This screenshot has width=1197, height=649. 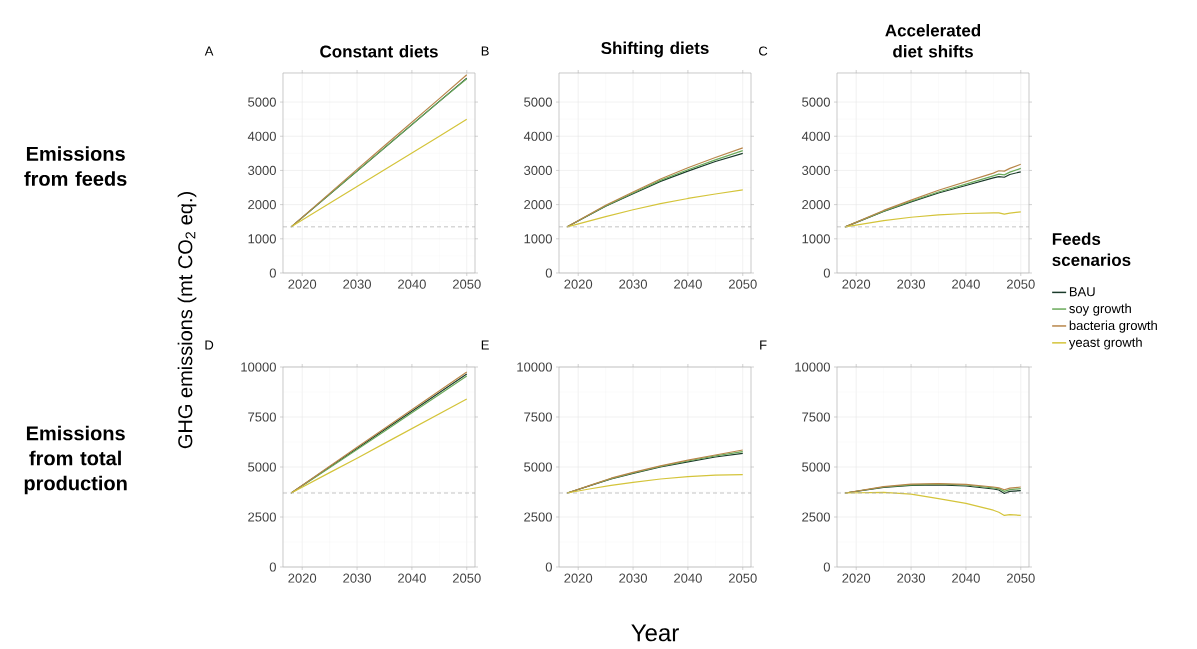 What do you see at coordinates (1105, 343) in the screenshot?
I see `legend-label: yeast growth` at bounding box center [1105, 343].